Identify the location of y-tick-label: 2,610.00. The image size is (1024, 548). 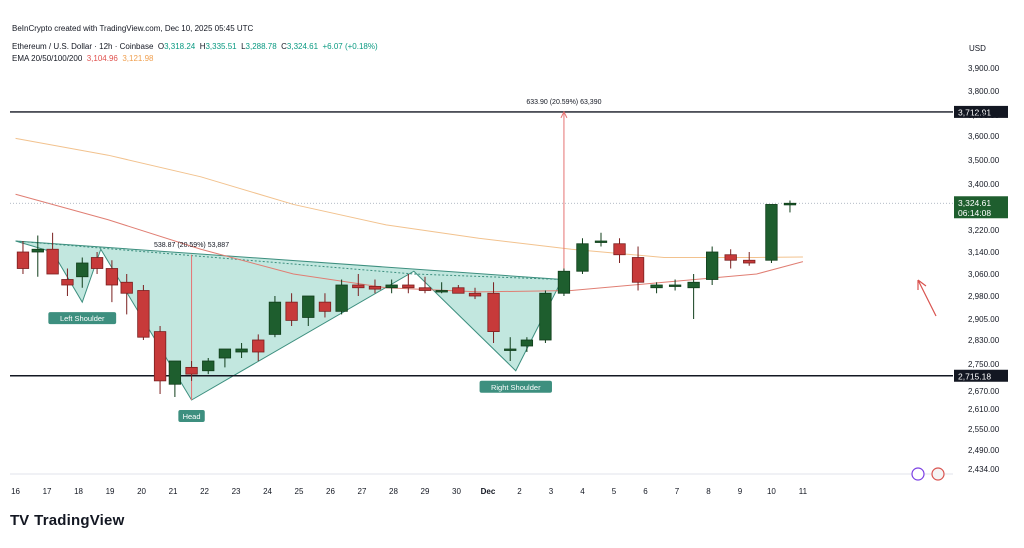
(984, 409).